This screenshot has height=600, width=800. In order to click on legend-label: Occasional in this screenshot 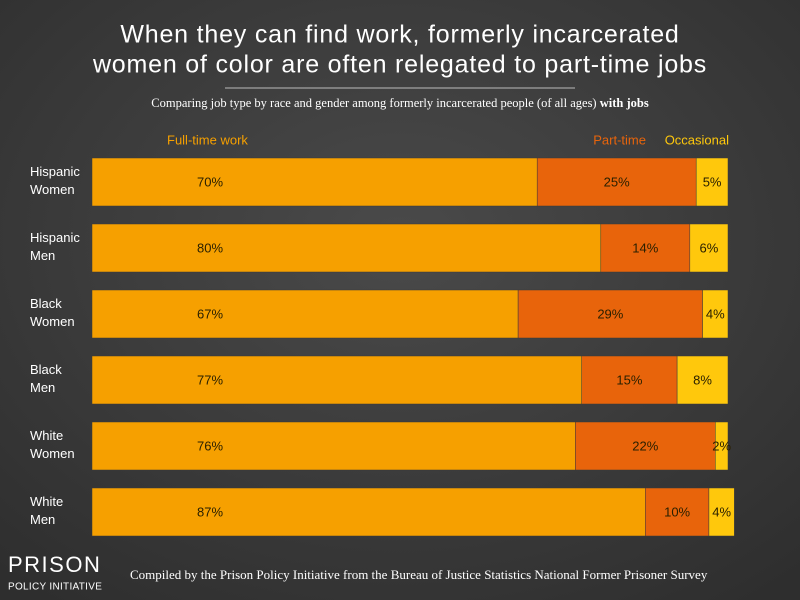, I will do `click(697, 139)`.